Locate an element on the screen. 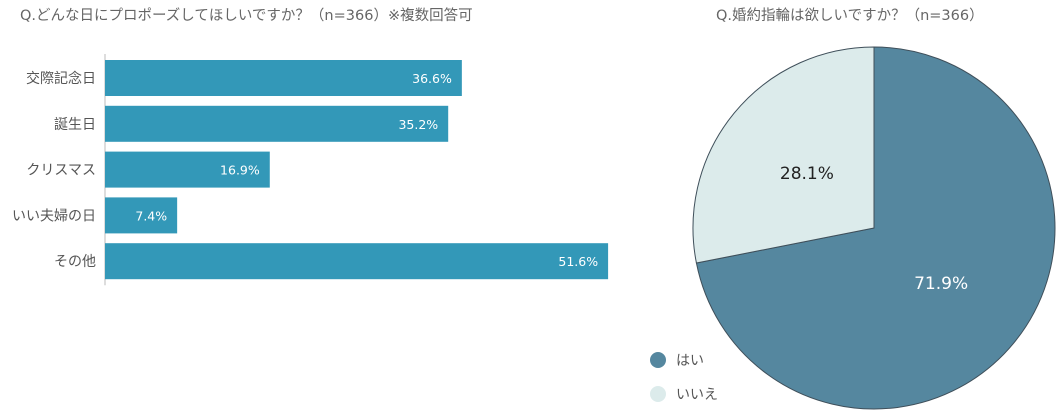 The height and width of the screenshot is (418, 1063). bar-value-label: 16.9% is located at coordinates (240, 170).